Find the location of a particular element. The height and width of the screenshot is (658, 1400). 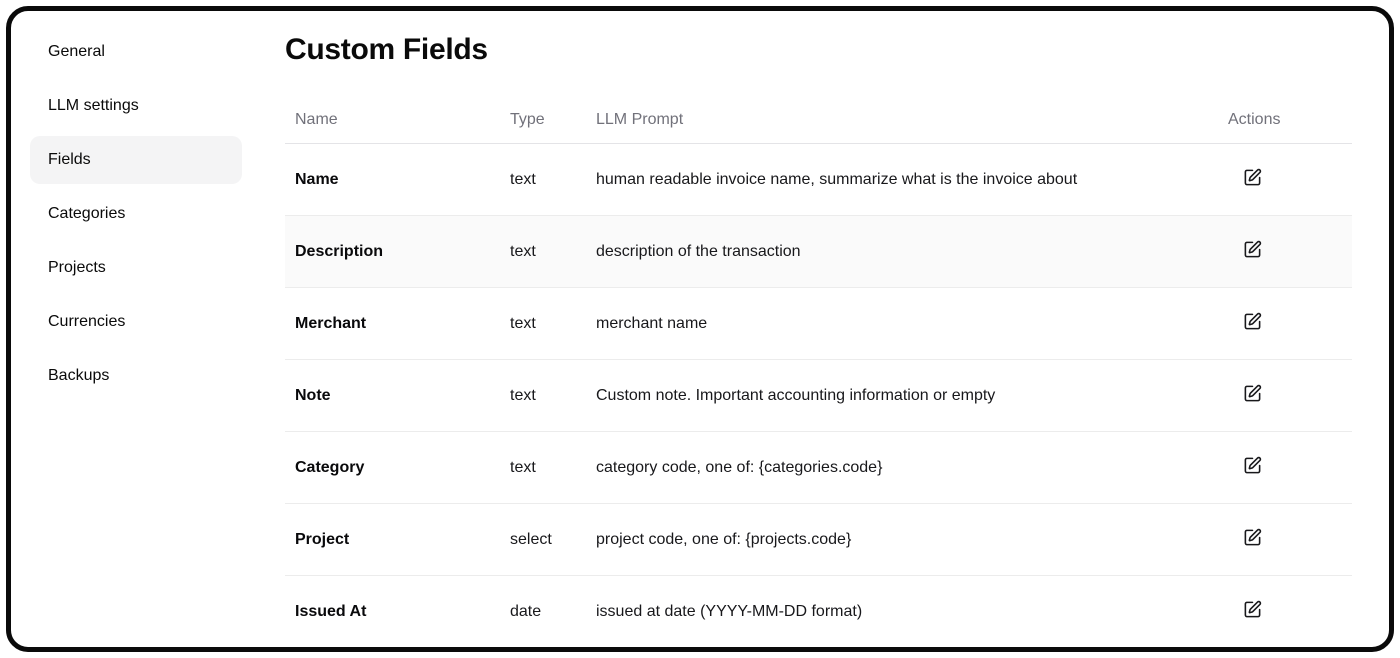

sidebar-item-label: Fields is located at coordinates (69, 159).